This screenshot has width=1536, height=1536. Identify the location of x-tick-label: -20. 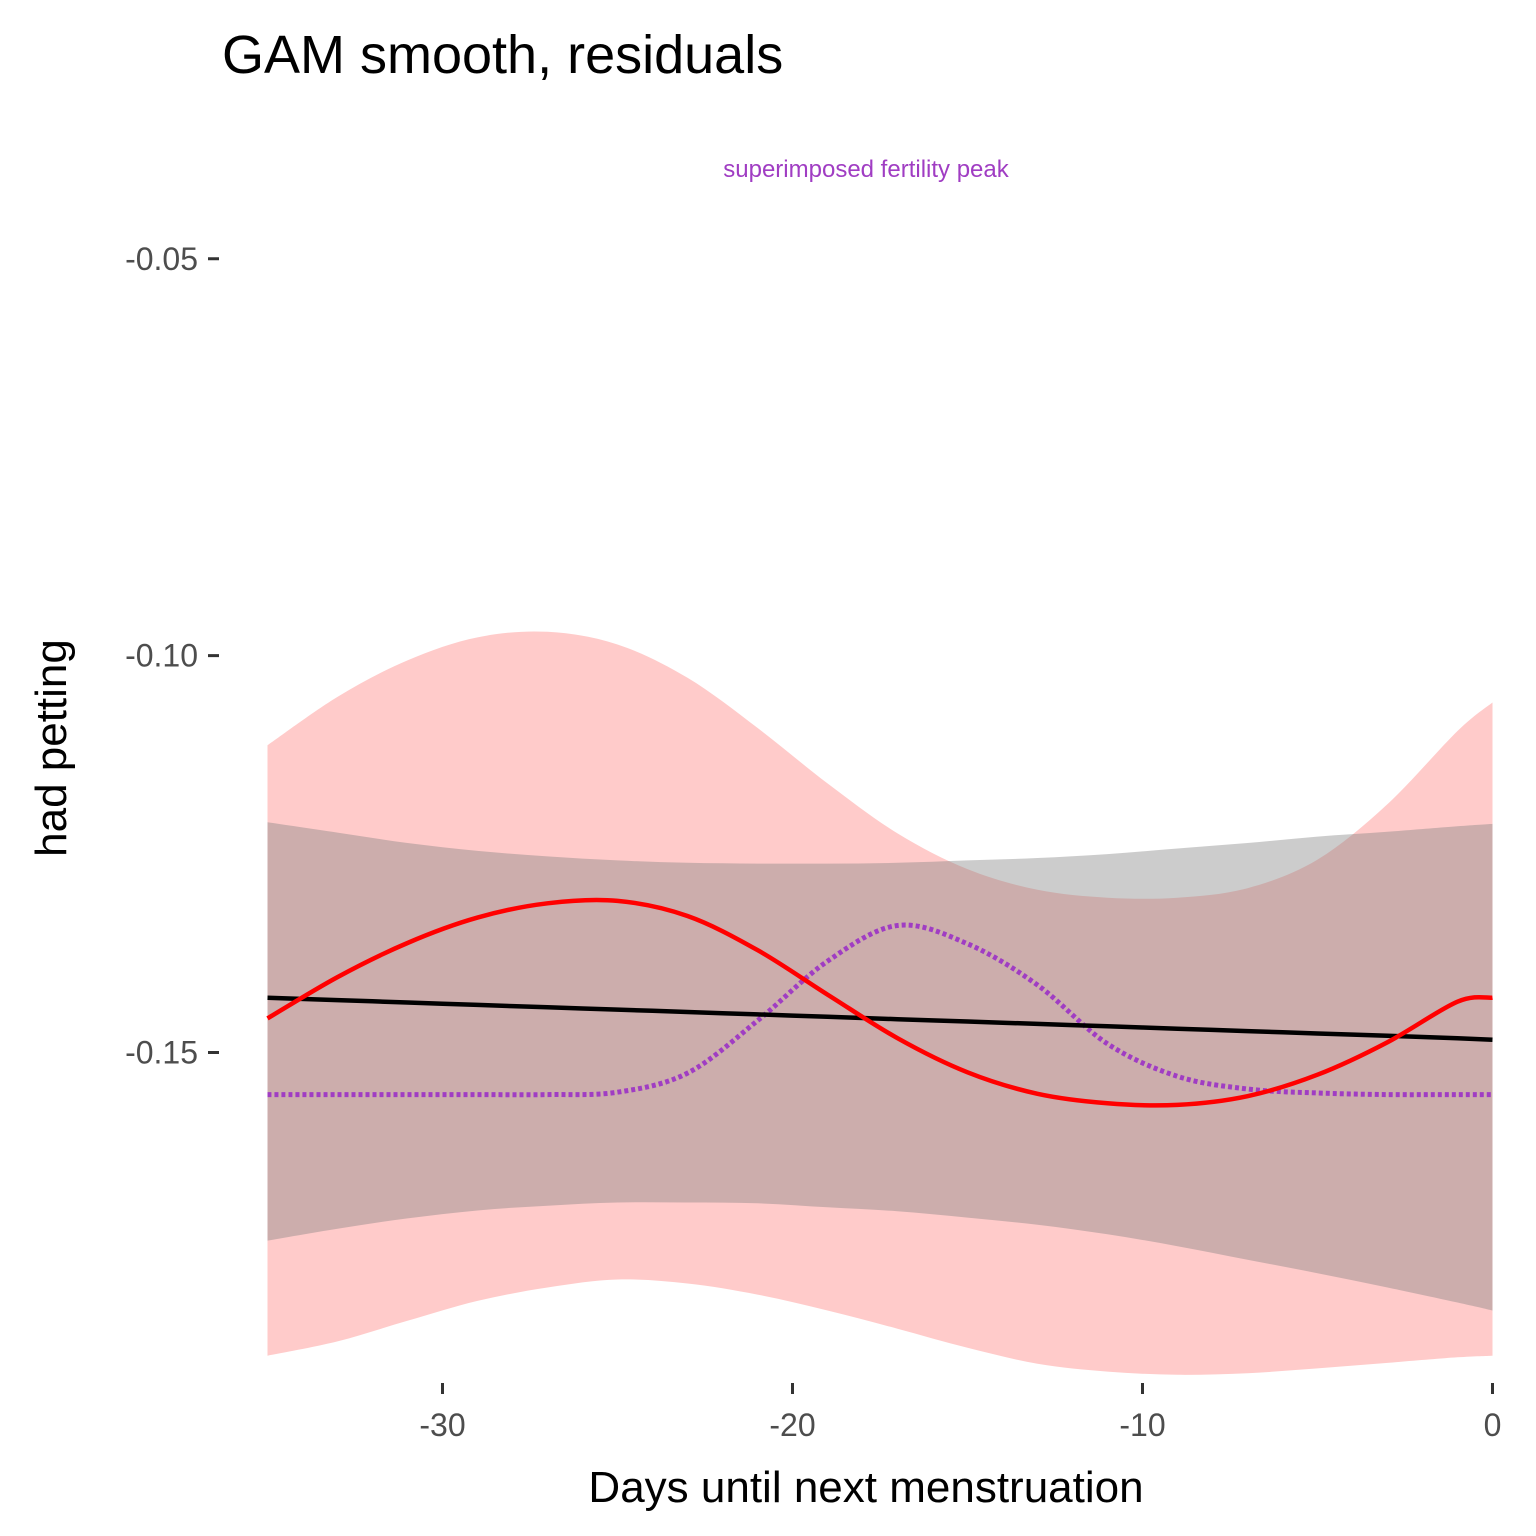
(792, 1425).